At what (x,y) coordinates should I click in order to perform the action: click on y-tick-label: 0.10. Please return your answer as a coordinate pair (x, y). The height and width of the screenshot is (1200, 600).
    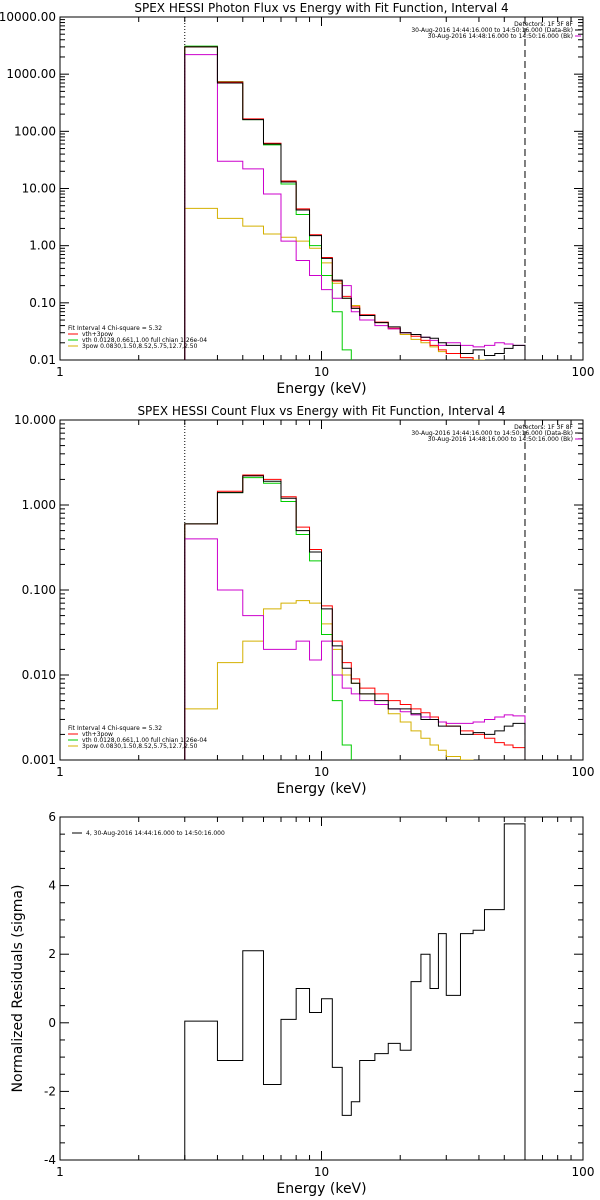
    Looking at the image, I should click on (42, 303).